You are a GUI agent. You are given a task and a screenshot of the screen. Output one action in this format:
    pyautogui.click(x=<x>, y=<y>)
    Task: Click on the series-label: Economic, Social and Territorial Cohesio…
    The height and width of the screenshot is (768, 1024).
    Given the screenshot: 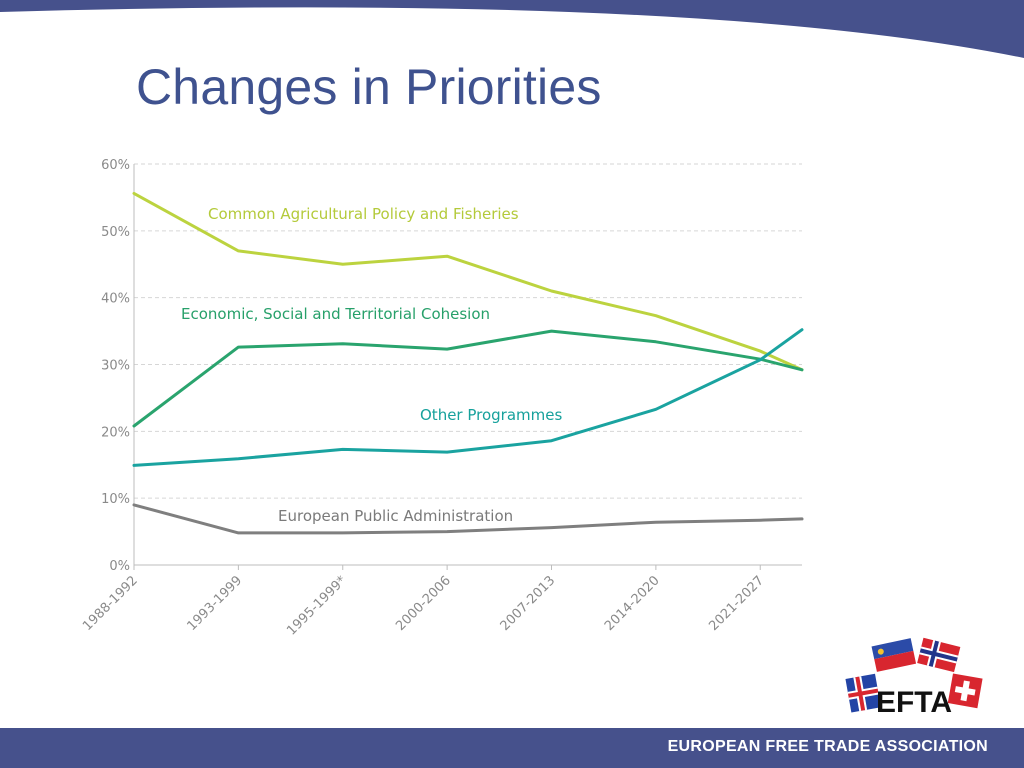 What is the action you would take?
    pyautogui.click(x=335, y=314)
    